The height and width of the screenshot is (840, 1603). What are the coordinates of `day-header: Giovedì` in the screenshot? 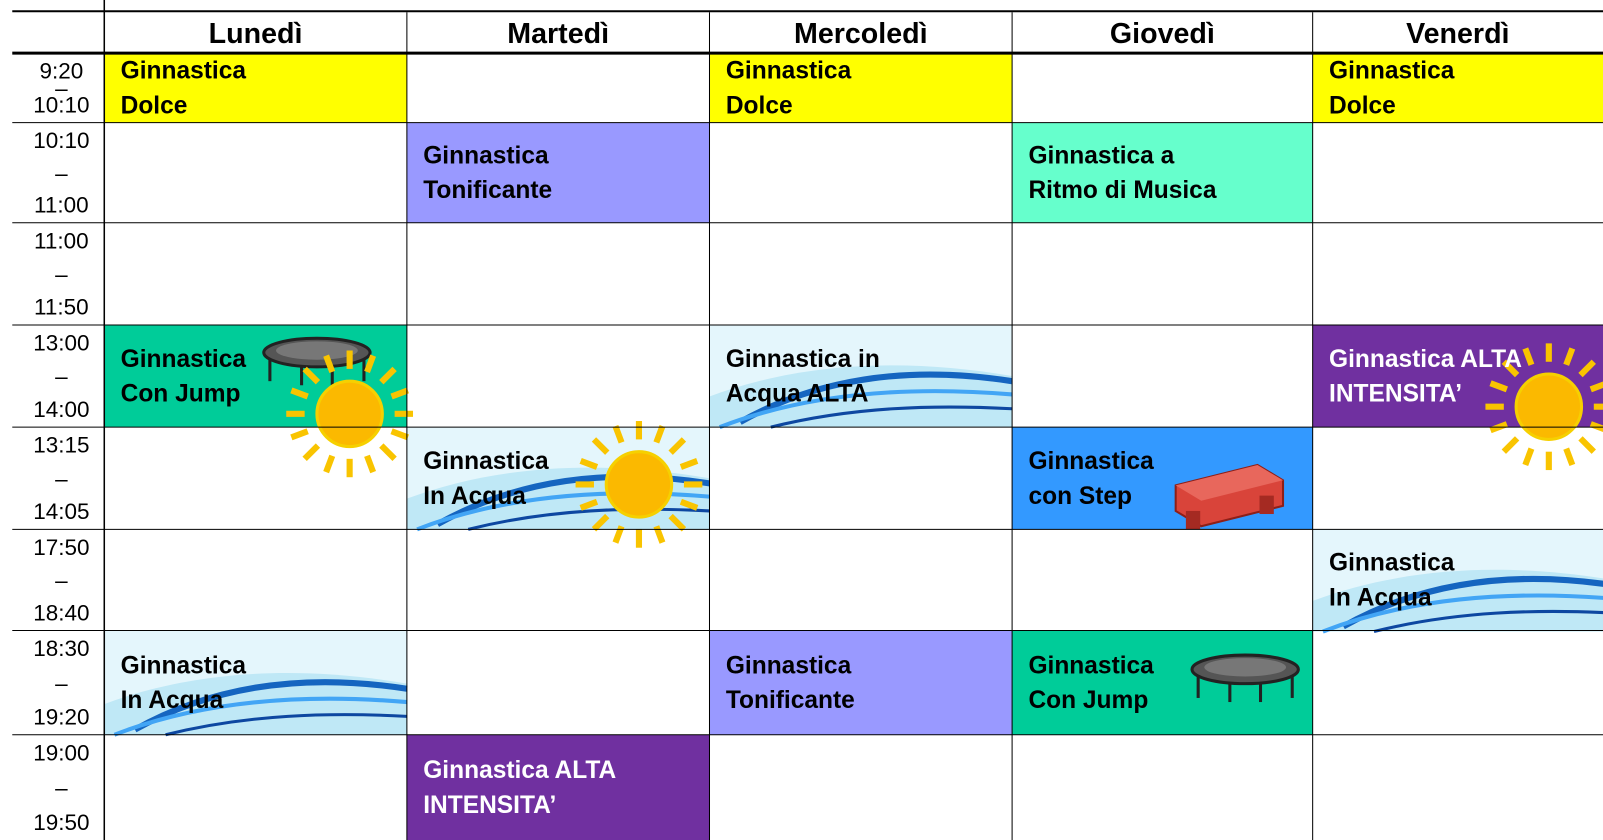 It's located at (1162, 34).